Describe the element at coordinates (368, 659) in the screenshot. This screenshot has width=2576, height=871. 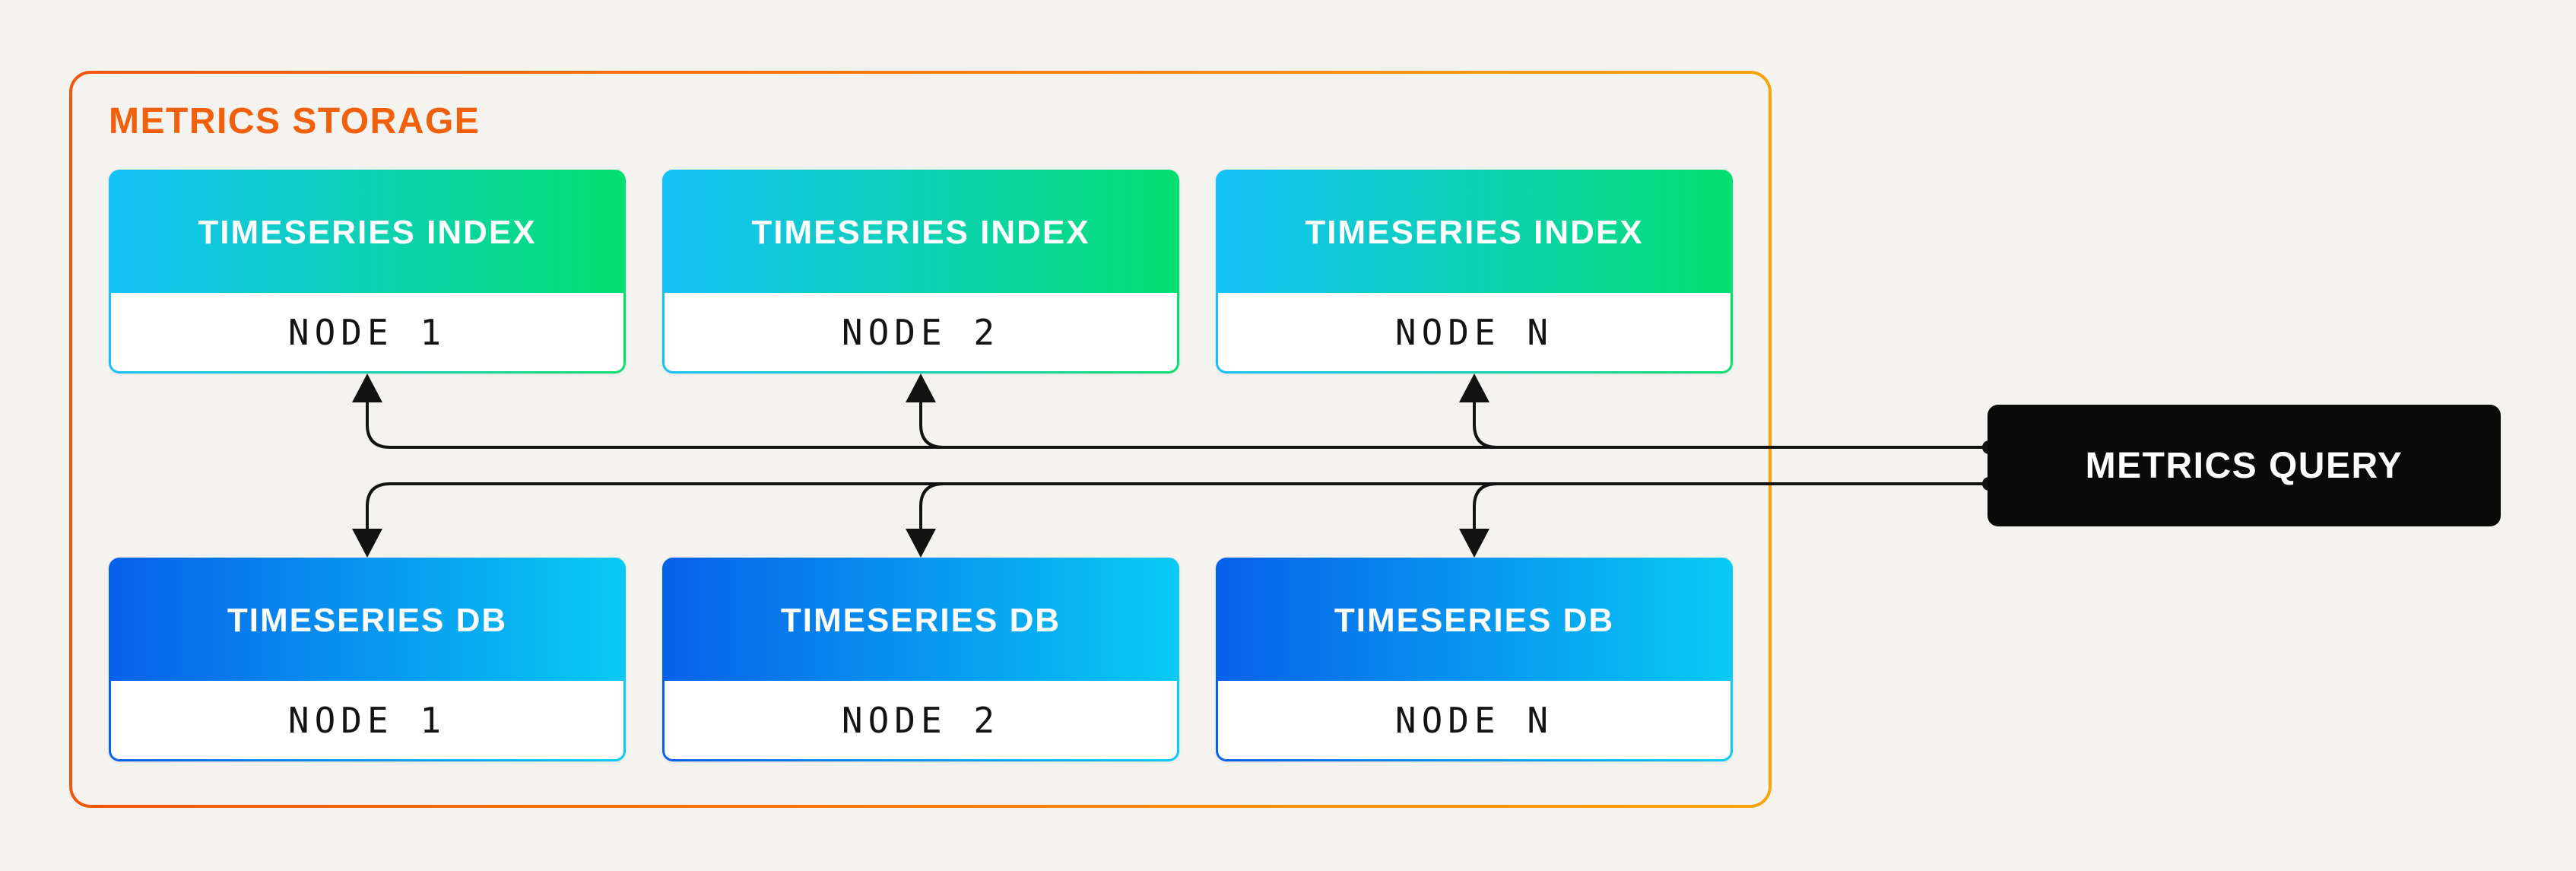
I see `timeseries-db-node-1: TIMESERIES DB NODE 1` at that location.